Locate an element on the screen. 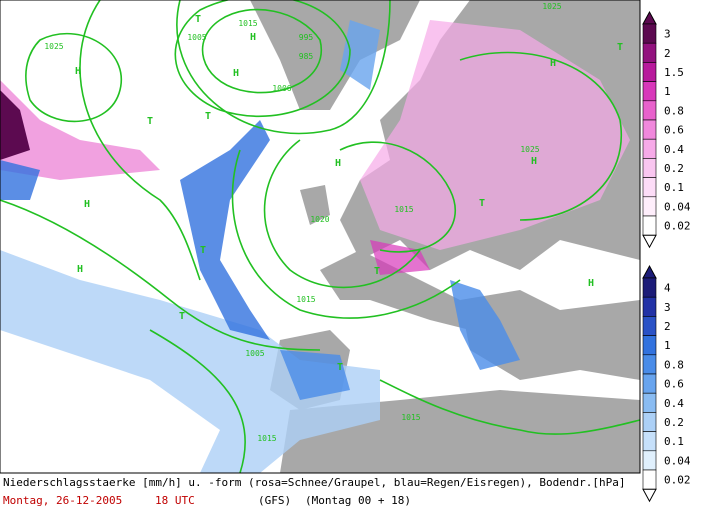  caption-run: (Montag 00 + 18) is located at coordinates (358, 500).